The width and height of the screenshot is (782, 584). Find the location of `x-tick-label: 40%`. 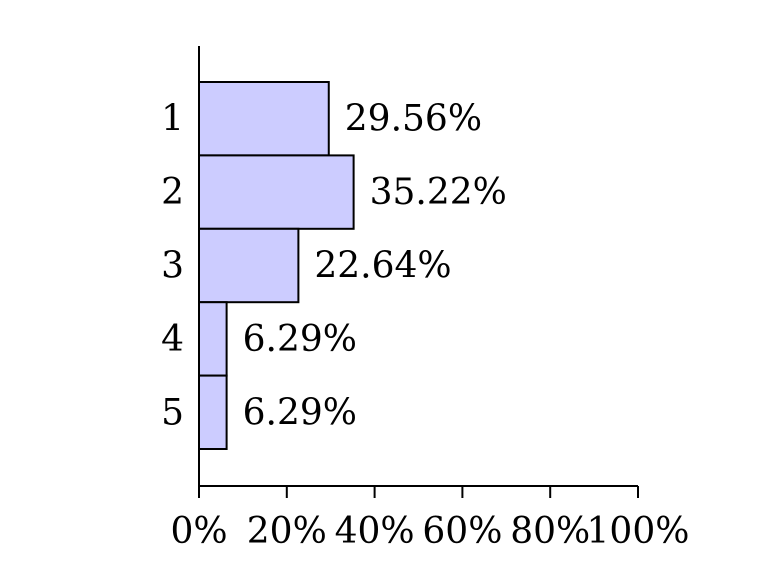

x-tick-label: 40% is located at coordinates (375, 531).